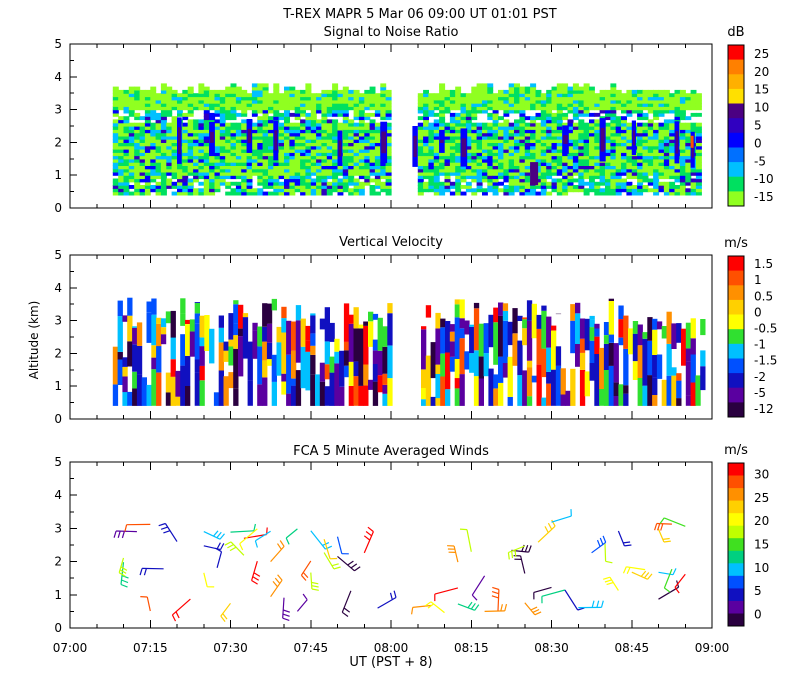 This screenshot has height=700, width=800. What do you see at coordinates (736, 450) in the screenshot?
I see `colorbar-unit: m/s` at bounding box center [736, 450].